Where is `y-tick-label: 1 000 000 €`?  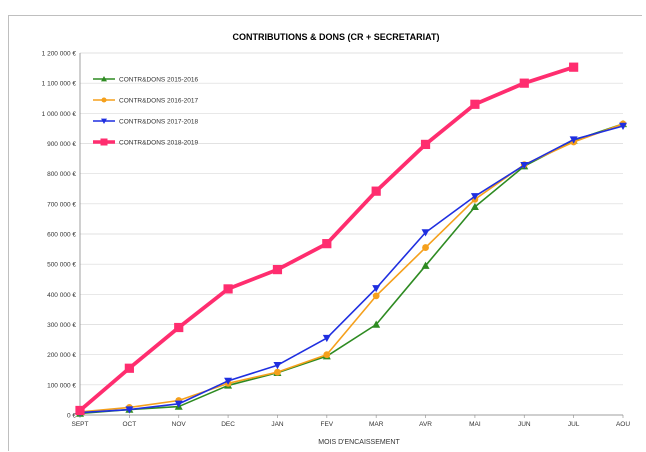
y-tick-label: 1 000 000 € is located at coordinates (59, 114).